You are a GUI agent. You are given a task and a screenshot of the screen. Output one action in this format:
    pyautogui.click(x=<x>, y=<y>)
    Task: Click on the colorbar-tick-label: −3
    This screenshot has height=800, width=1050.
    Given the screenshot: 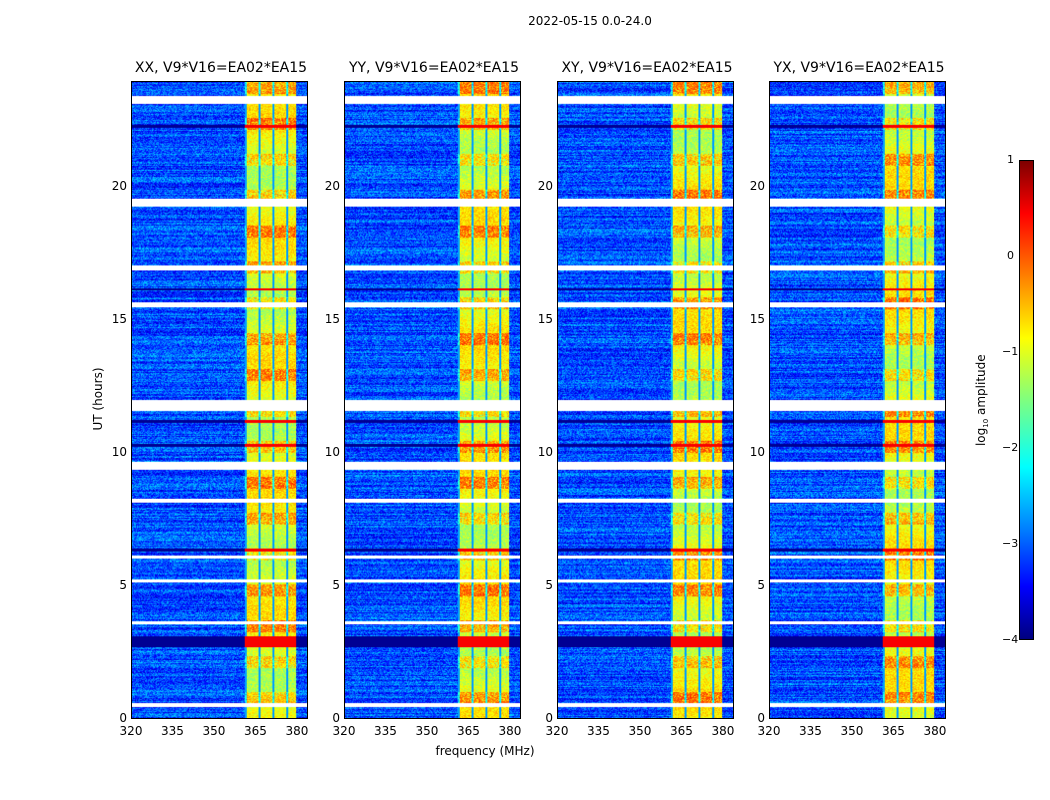 What is the action you would take?
    pyautogui.click(x=1010, y=543)
    